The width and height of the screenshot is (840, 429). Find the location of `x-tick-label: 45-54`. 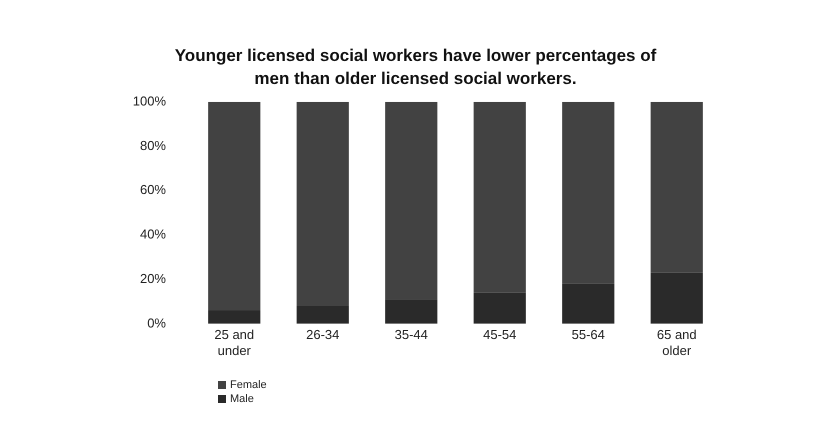

x-tick-label: 45-54 is located at coordinates (499, 334).